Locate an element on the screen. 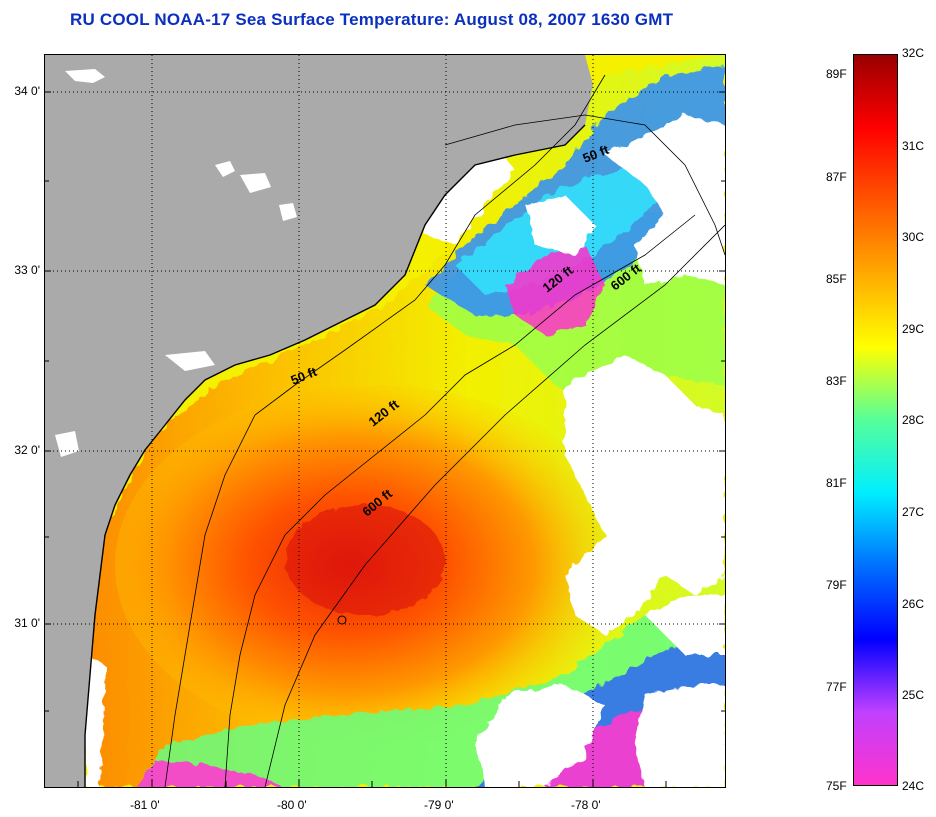 This screenshot has height=817, width=936. cool-water-south-magenta-left is located at coordinates (210, 773).